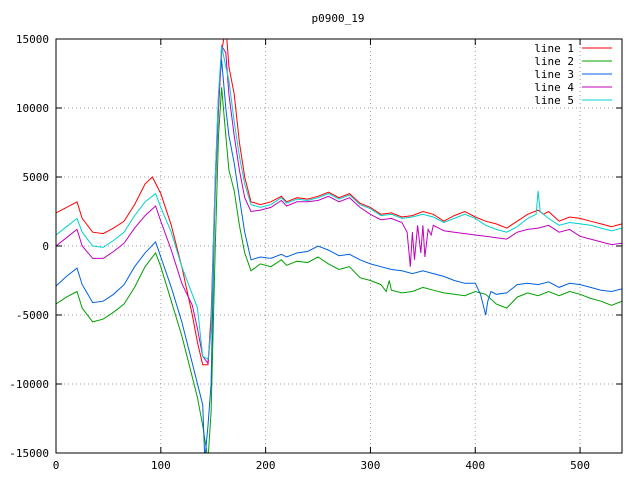 This screenshot has height=480, width=640. What do you see at coordinates (56, 465) in the screenshot?
I see `x-tick-label: 0` at bounding box center [56, 465].